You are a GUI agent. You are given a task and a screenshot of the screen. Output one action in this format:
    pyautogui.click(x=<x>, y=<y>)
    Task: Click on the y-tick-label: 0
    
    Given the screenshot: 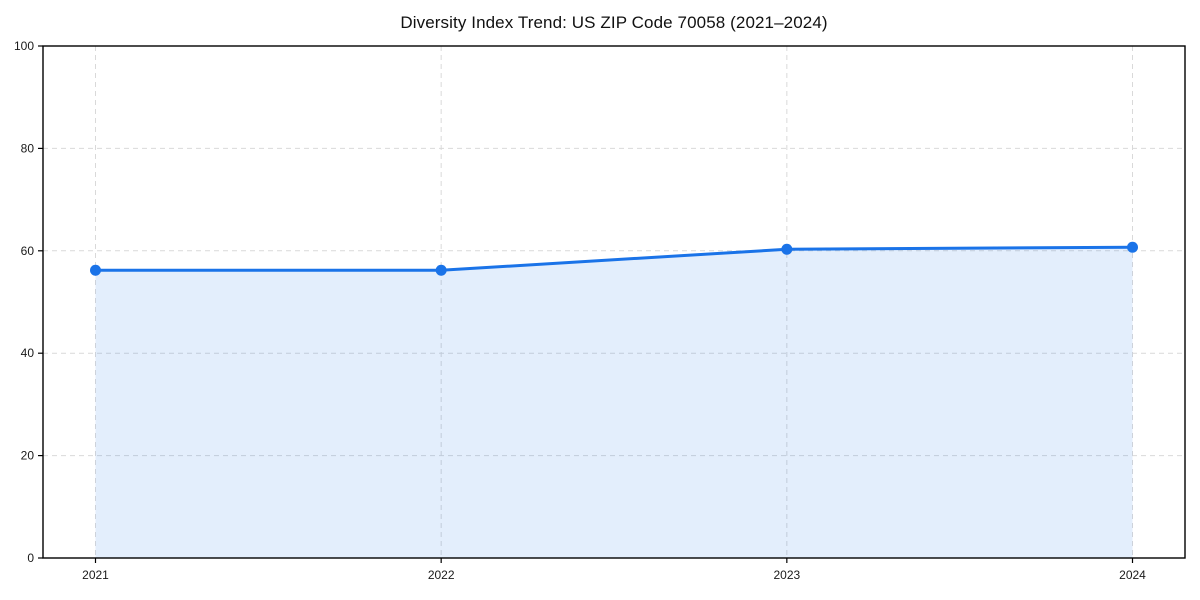 What is the action you would take?
    pyautogui.click(x=30, y=558)
    